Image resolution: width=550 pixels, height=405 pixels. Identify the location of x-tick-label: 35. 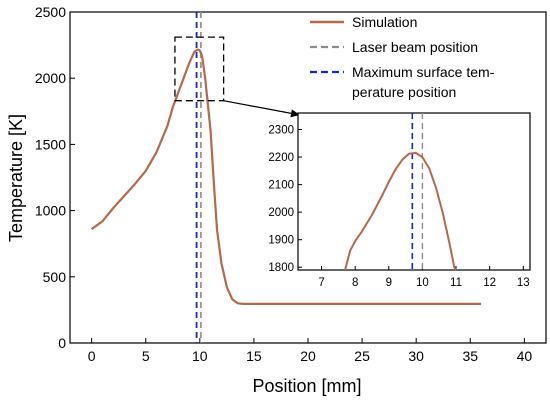
(470, 356).